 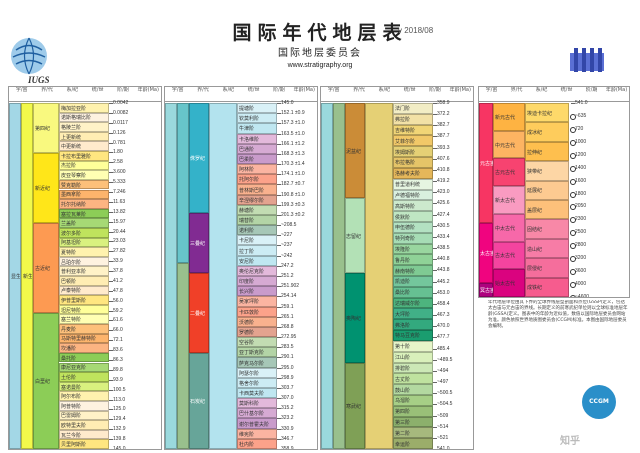 What do you see at coordinates (405, 228) in the screenshot?
I see `stage-block-label: 申伍德阶` at bounding box center [405, 228].